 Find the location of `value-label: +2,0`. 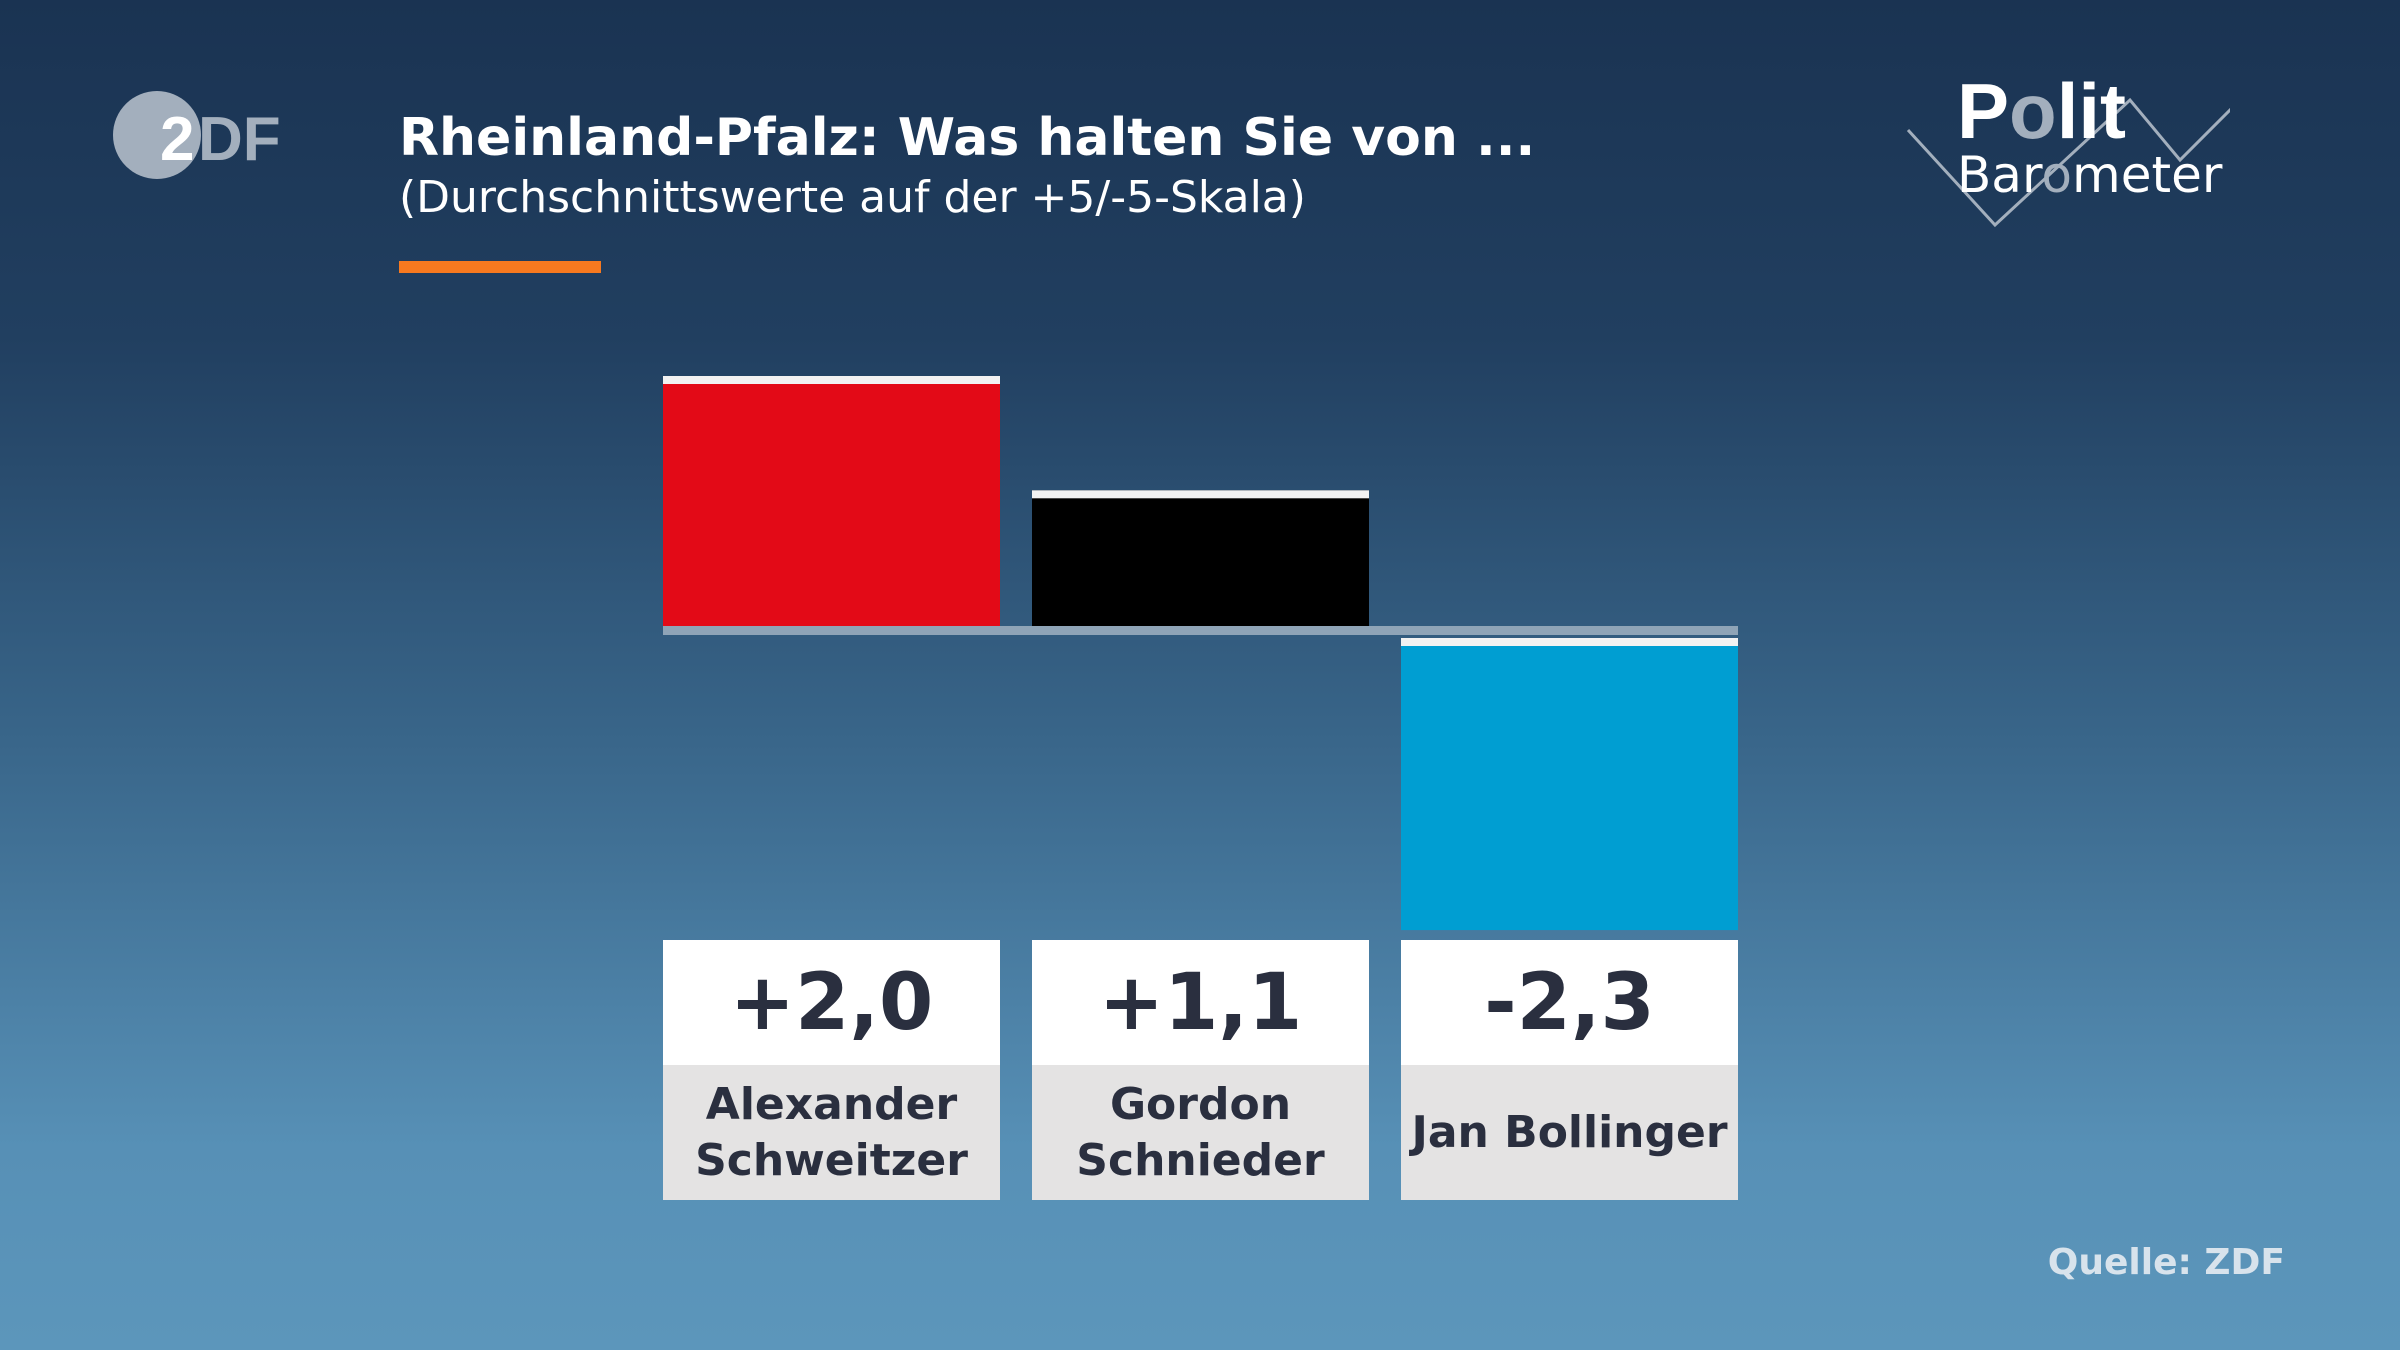

value-label: +2,0 is located at coordinates (831, 1002).